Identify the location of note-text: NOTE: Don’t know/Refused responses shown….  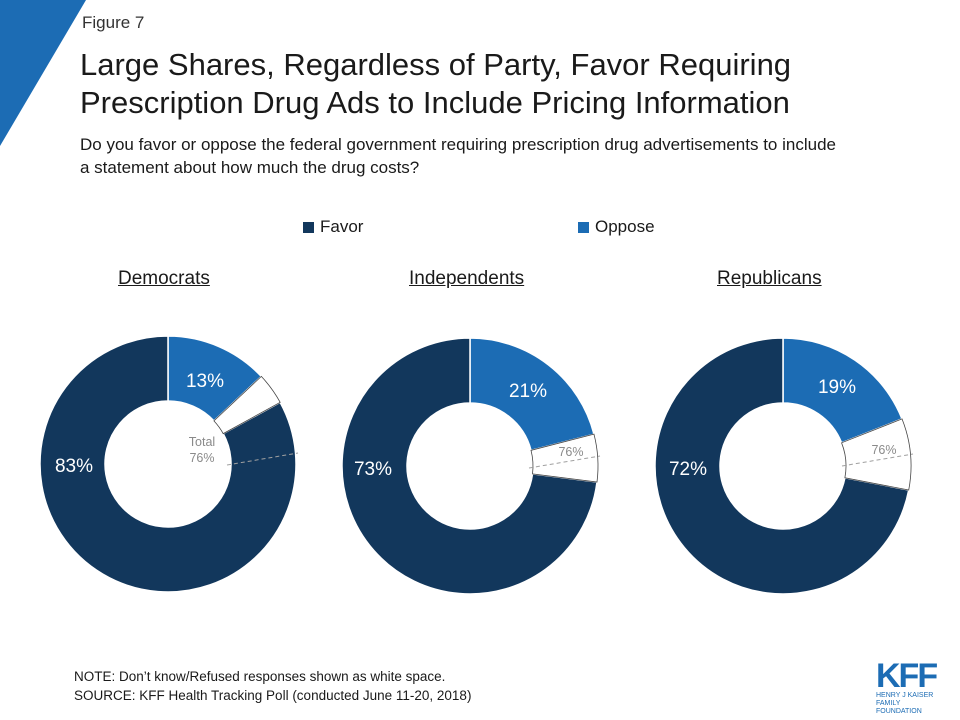
(260, 676).